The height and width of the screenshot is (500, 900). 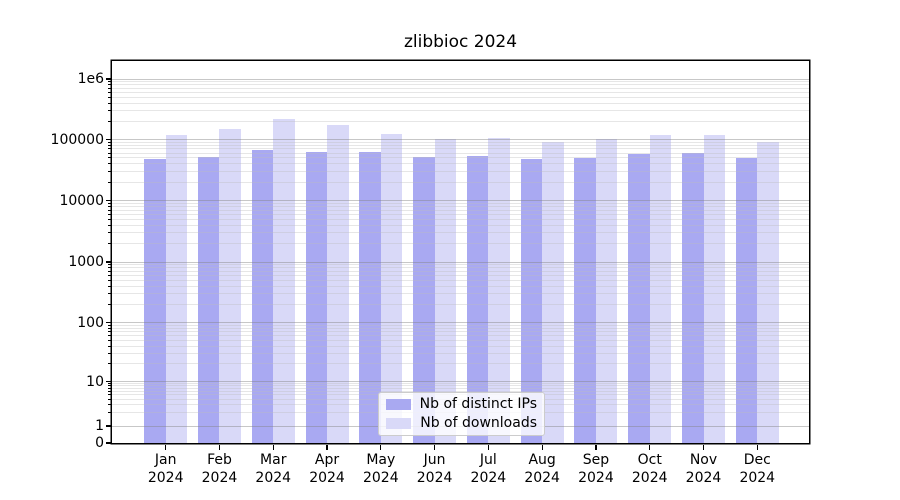 What do you see at coordinates (380, 469) in the screenshot?
I see `x-tick-label: May 2024` at bounding box center [380, 469].